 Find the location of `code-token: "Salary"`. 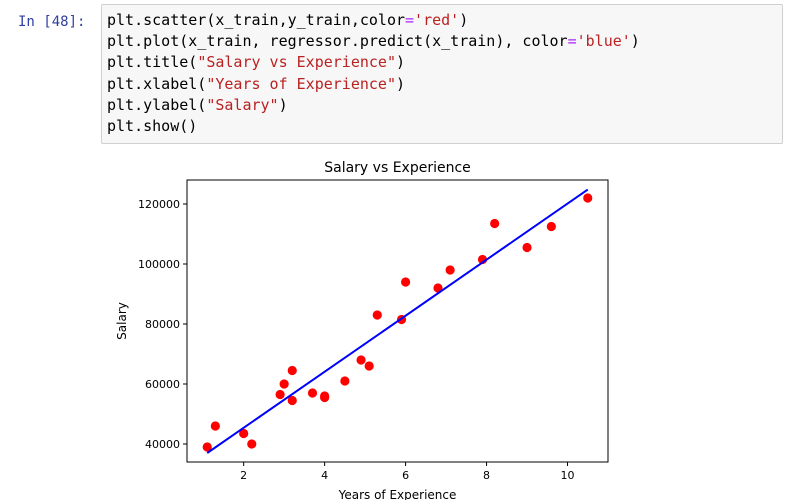

code-token: "Salary" is located at coordinates (242, 104).